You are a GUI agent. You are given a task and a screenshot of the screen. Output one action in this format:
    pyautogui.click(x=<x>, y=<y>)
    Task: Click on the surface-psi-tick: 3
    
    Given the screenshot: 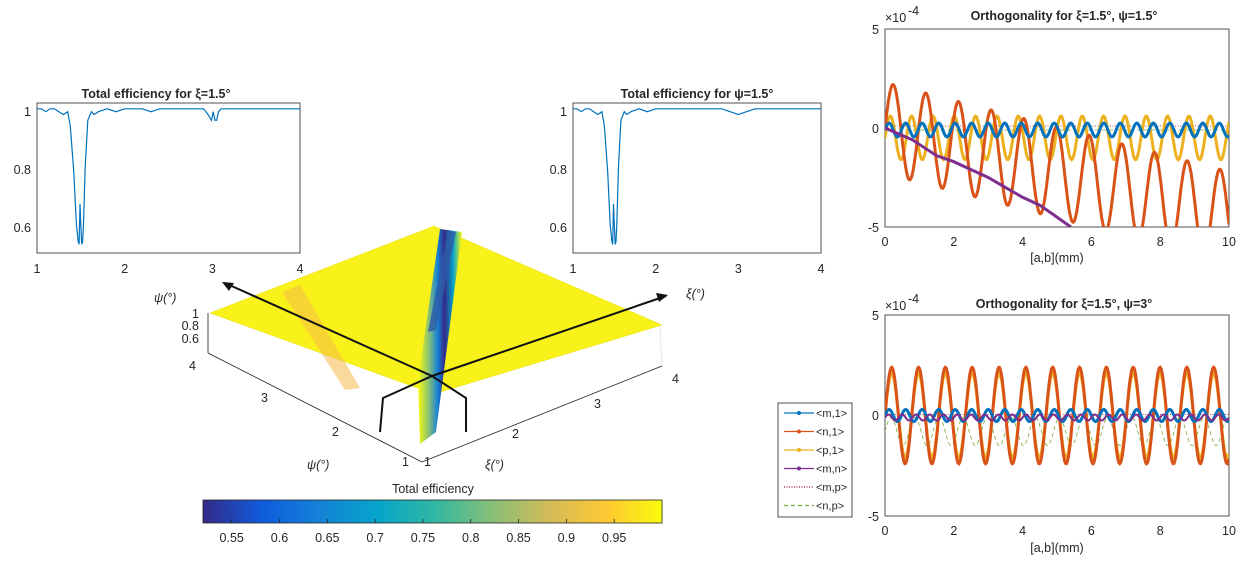 What is the action you would take?
    pyautogui.click(x=264, y=398)
    